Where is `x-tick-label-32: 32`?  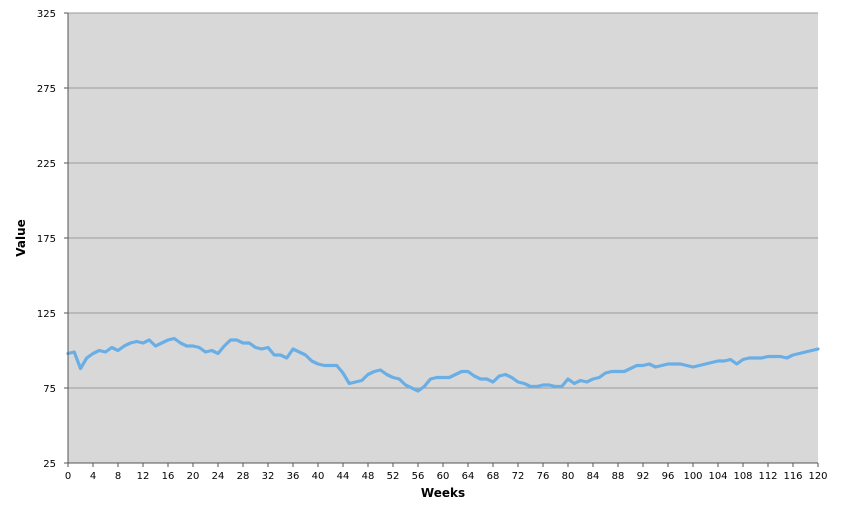
x-tick-label-32: 32 is located at coordinates (268, 476).